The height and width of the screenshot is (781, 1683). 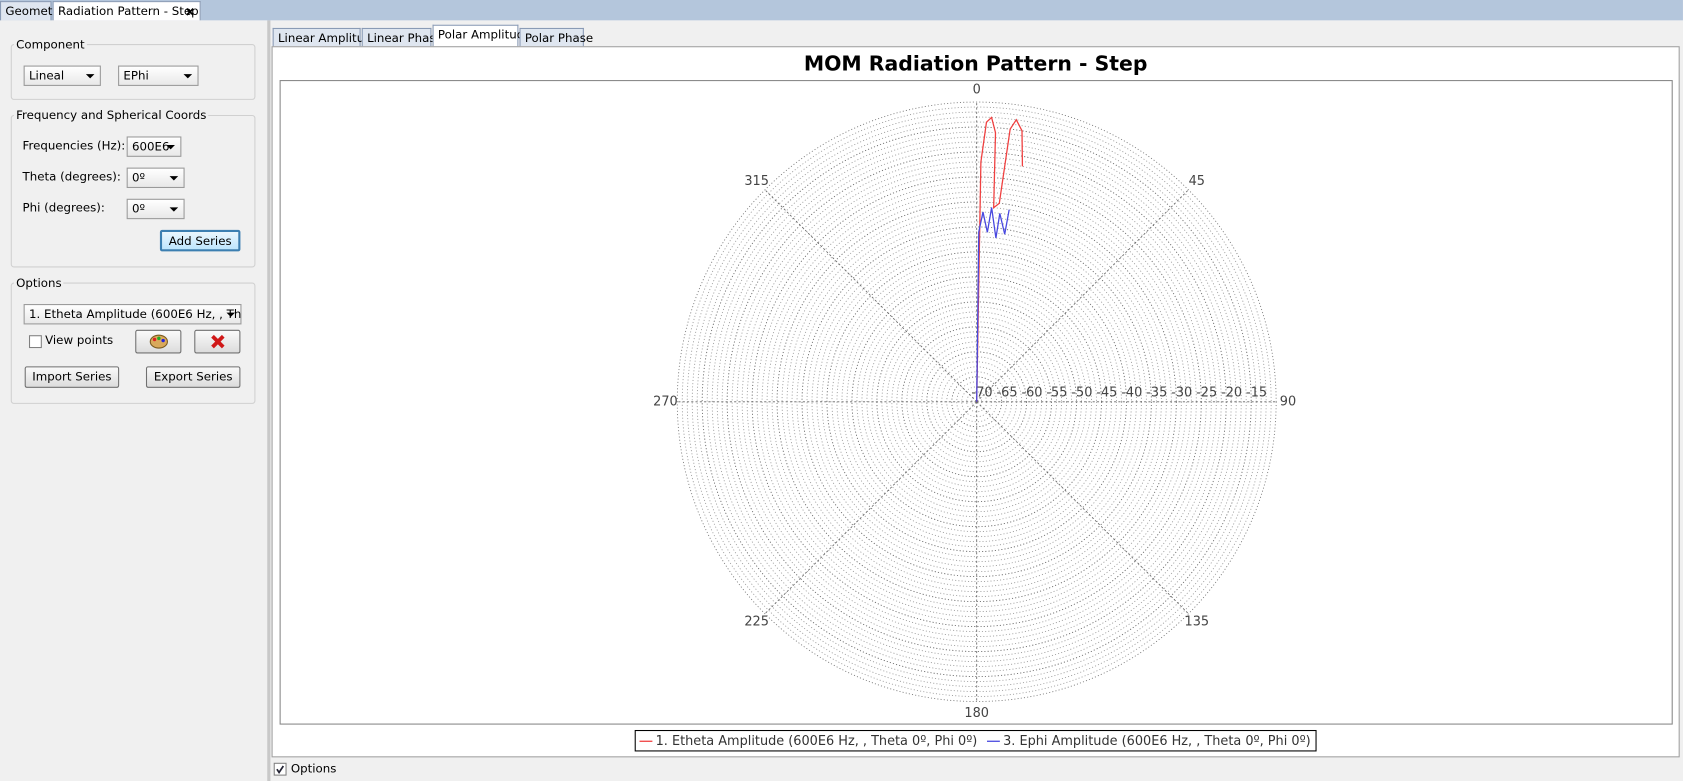 I want to click on angle-tick-label: 135, so click(x=1197, y=622).